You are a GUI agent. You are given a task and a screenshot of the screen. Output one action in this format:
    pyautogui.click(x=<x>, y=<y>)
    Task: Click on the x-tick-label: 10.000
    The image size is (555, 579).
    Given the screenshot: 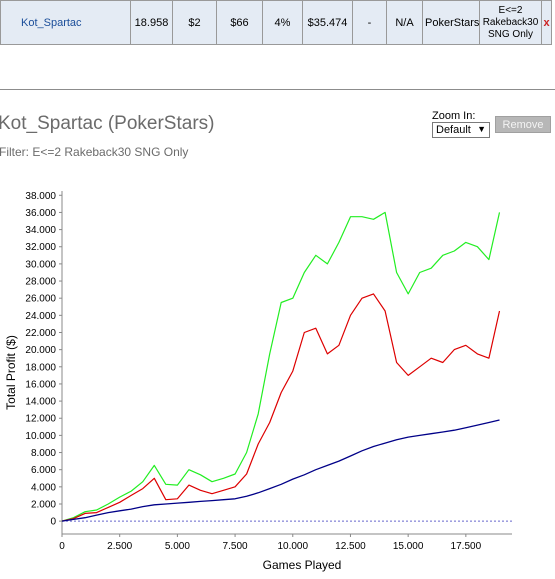 What is the action you would take?
    pyautogui.click(x=292, y=546)
    